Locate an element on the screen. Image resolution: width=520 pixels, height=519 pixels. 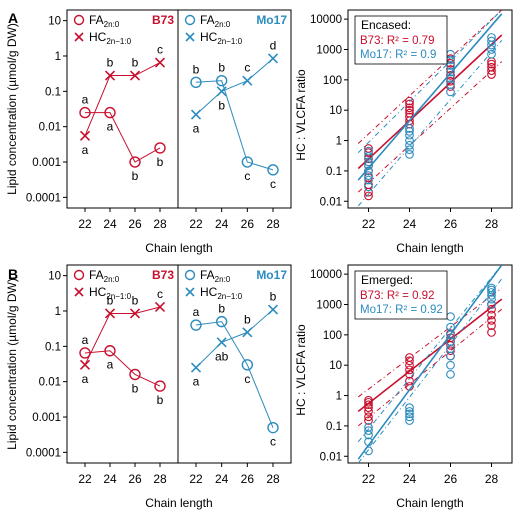
ratio-legend: Encased: B73: R² = 0.79 Mo17: R² = 0.9 is located at coordinates (401, 40).